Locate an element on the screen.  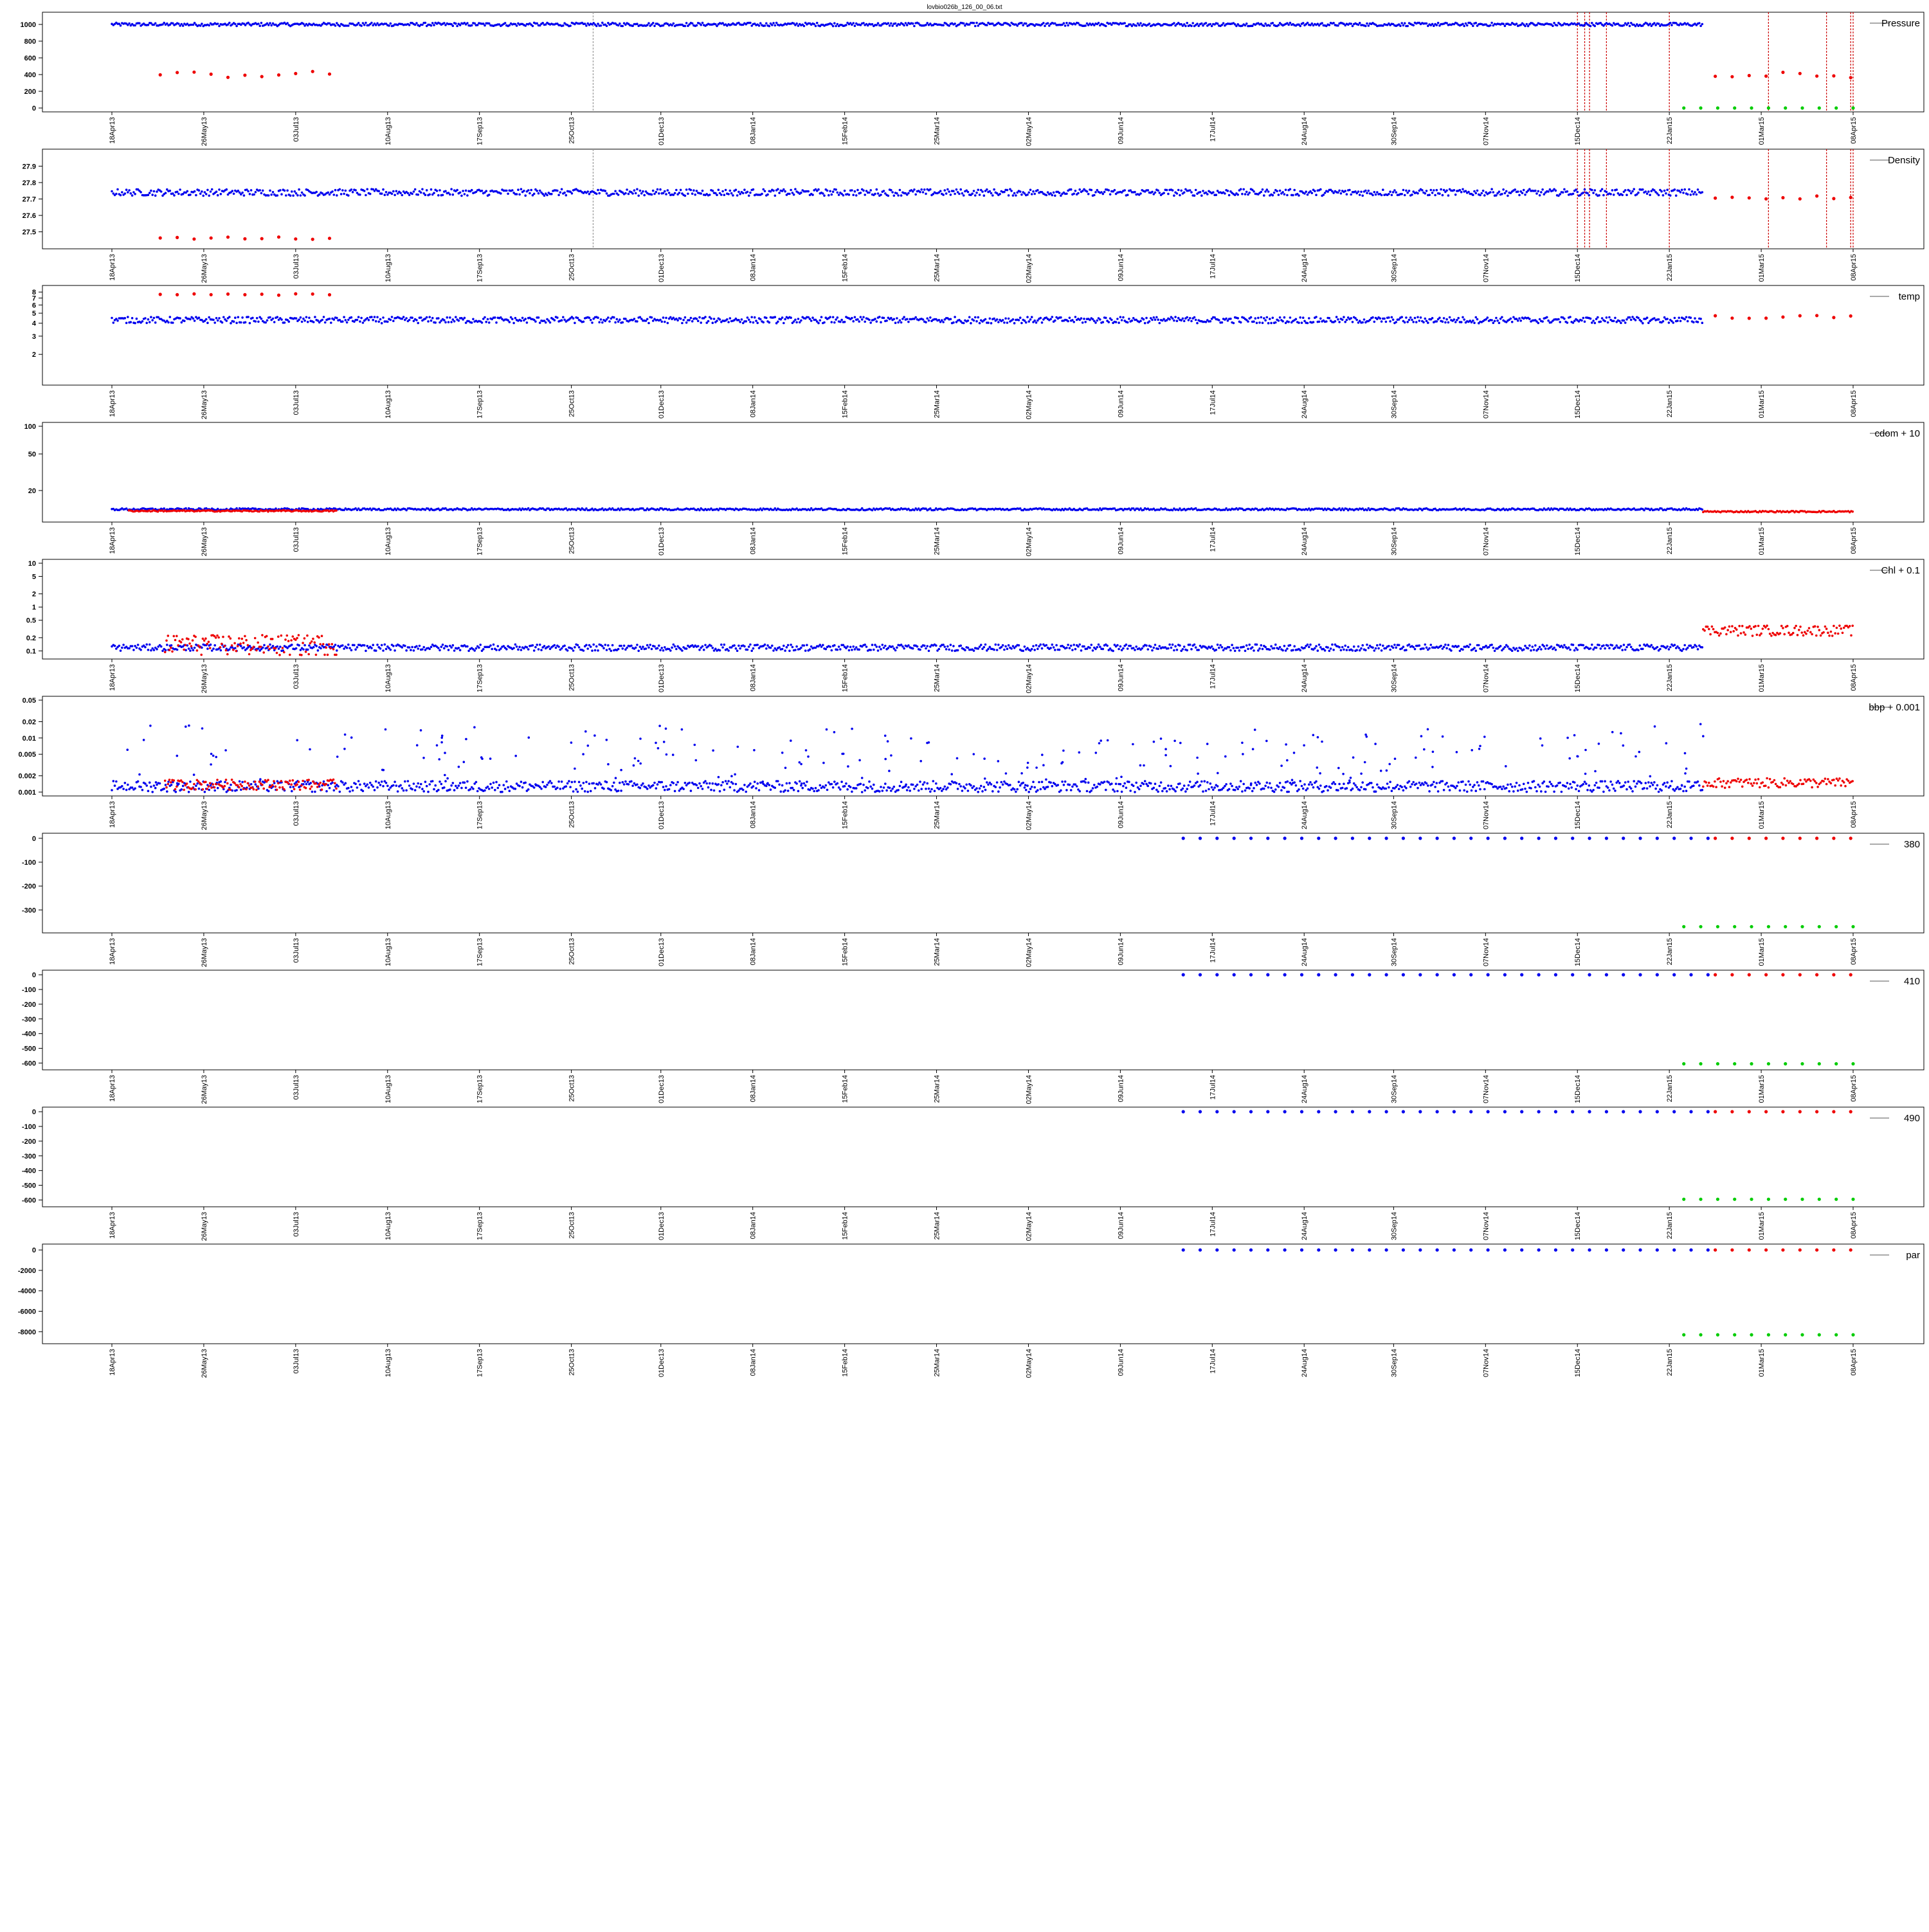
x-tick-label: 25Mar14 is located at coordinates (937, 541).